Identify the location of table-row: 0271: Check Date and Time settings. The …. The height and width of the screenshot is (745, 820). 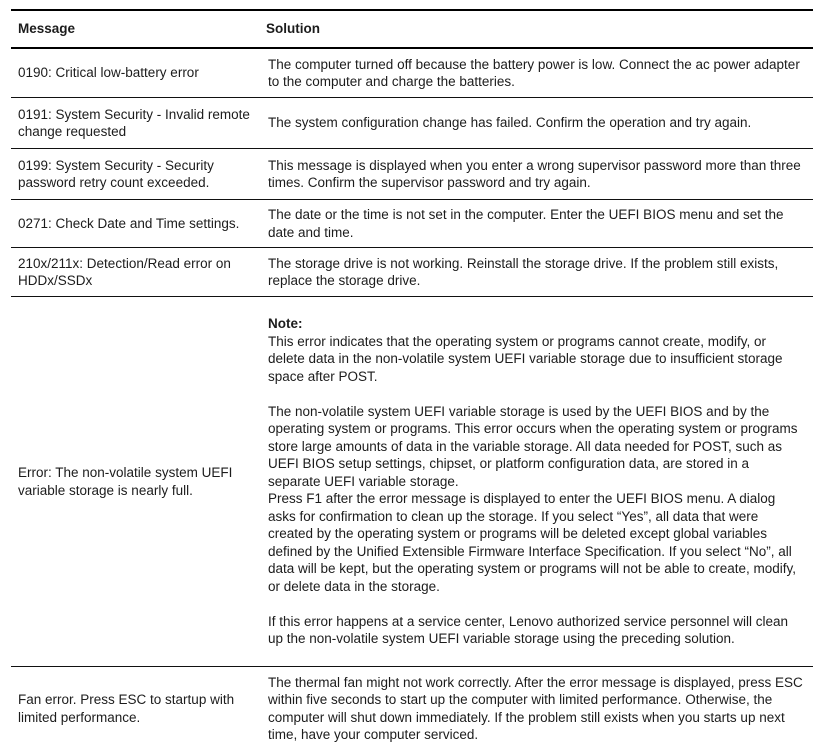
(412, 223).